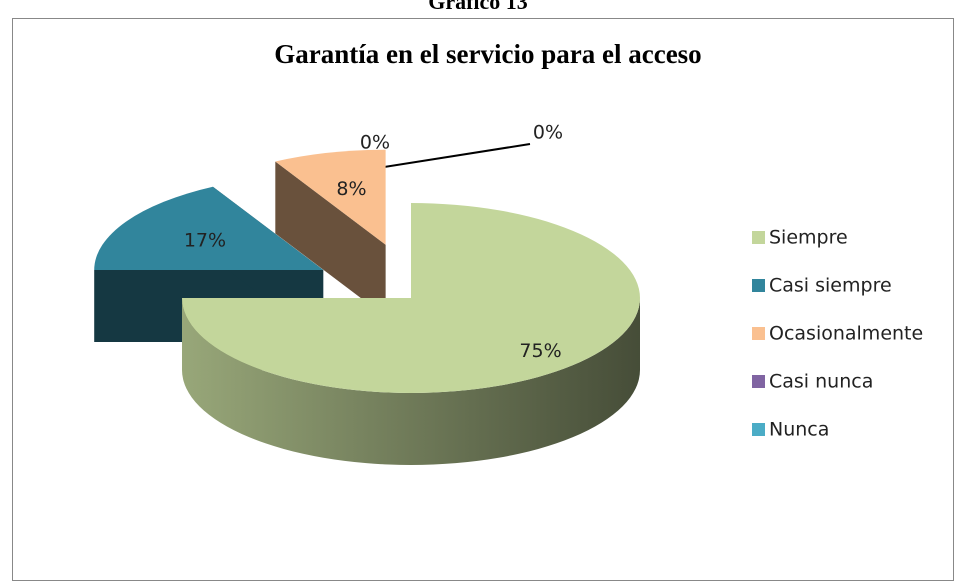 The width and height of the screenshot is (957, 581). Describe the element at coordinates (799, 430) in the screenshot. I see `legend-label: Nunca` at that location.